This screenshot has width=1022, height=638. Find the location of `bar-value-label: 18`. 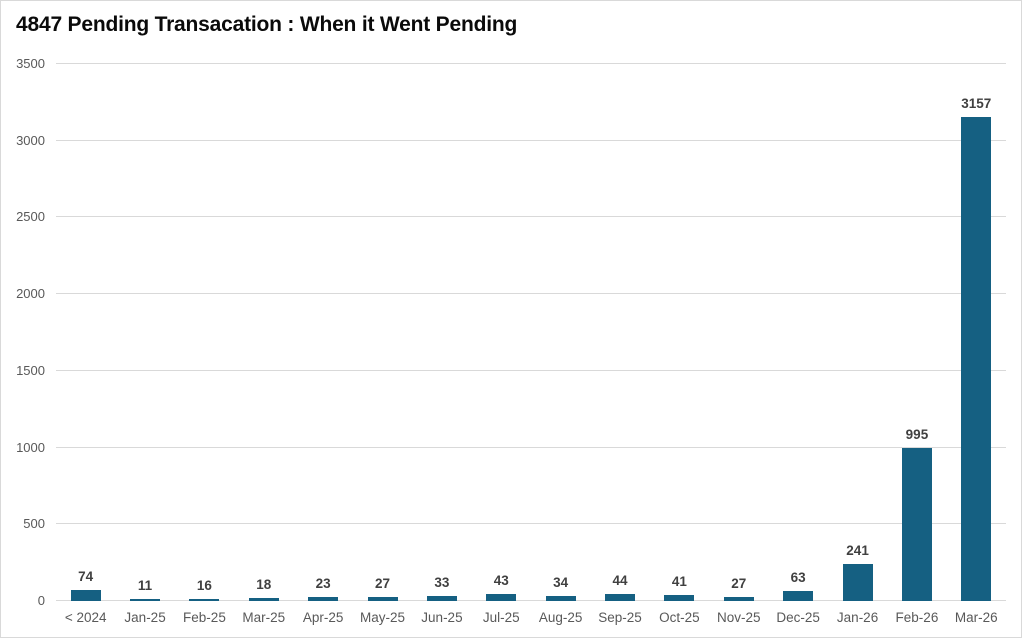

bar-value-label: 18 is located at coordinates (264, 585).